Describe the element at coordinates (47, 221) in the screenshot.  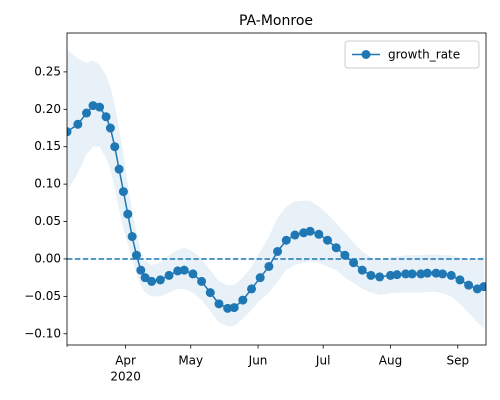
I see `y-tick-label: 0.05` at that location.